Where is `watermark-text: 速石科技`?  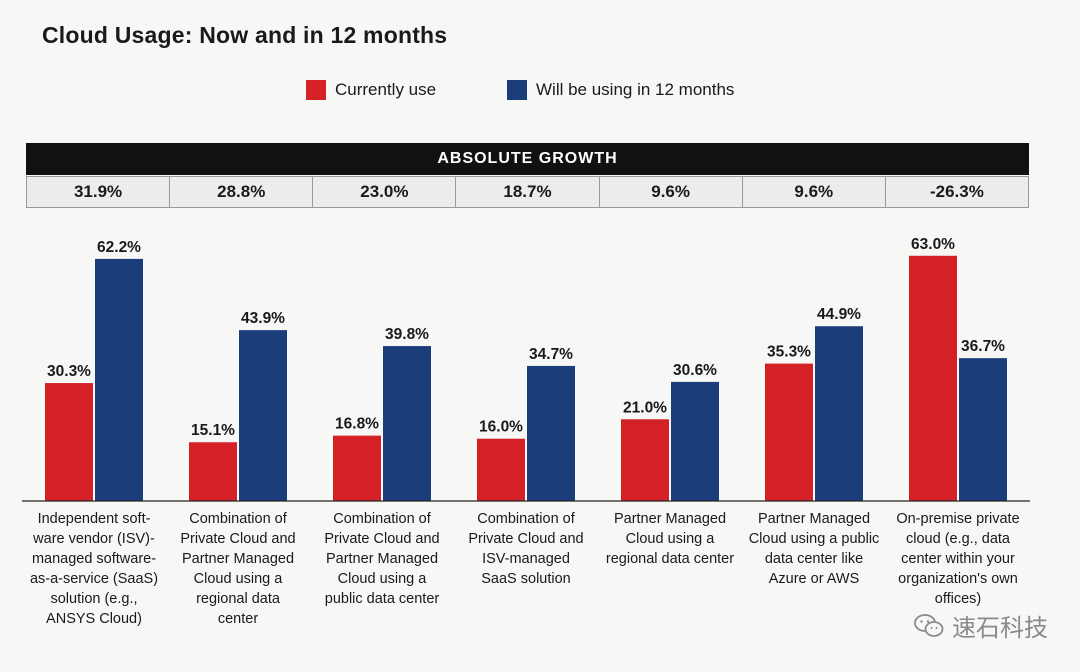 watermark-text: 速石科技 is located at coordinates (1000, 628).